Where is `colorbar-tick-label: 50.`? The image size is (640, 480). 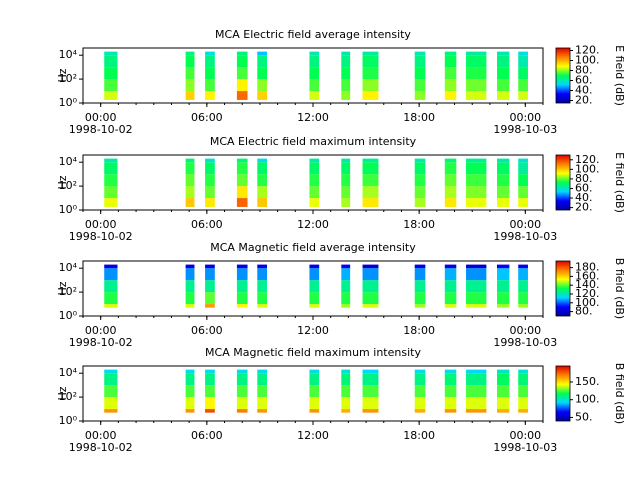
colorbar-tick-label: 50. is located at coordinates (584, 416).